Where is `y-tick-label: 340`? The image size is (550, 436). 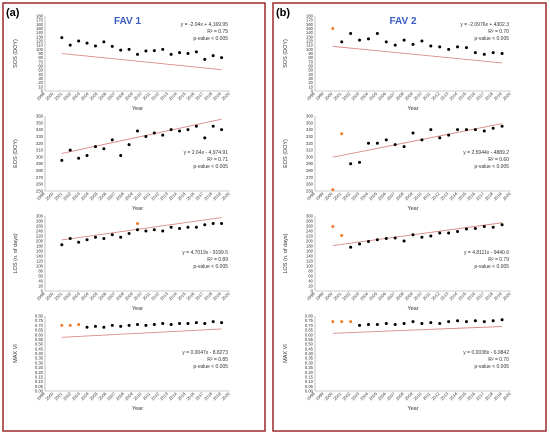
y-tick-label: 340 is located at coordinates (310, 129).